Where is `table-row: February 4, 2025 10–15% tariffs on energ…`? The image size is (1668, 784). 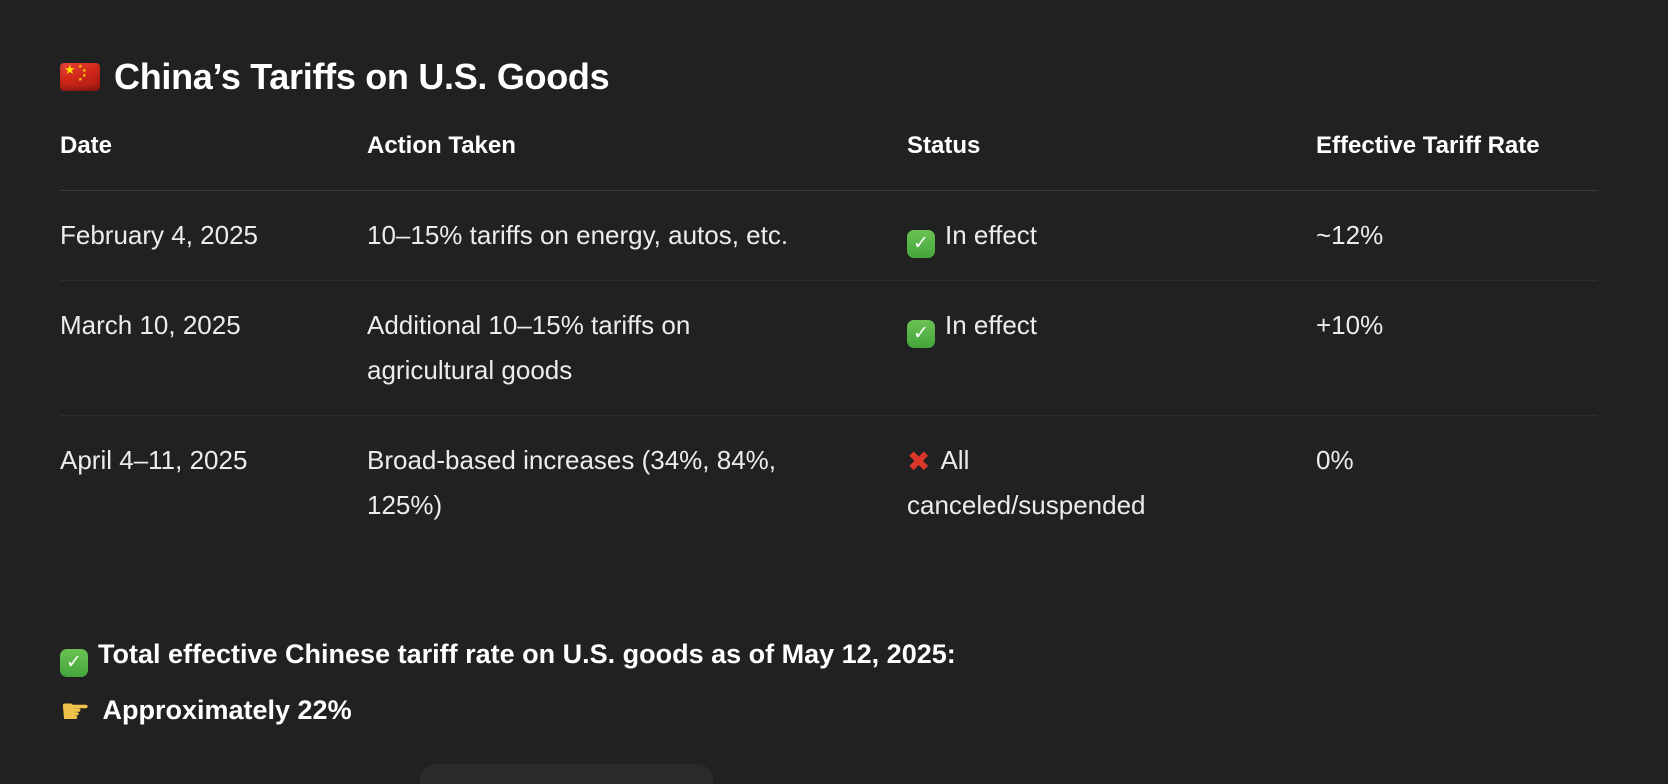
table-row: February 4, 2025 10–15% tariffs on energ… is located at coordinates (828, 236).